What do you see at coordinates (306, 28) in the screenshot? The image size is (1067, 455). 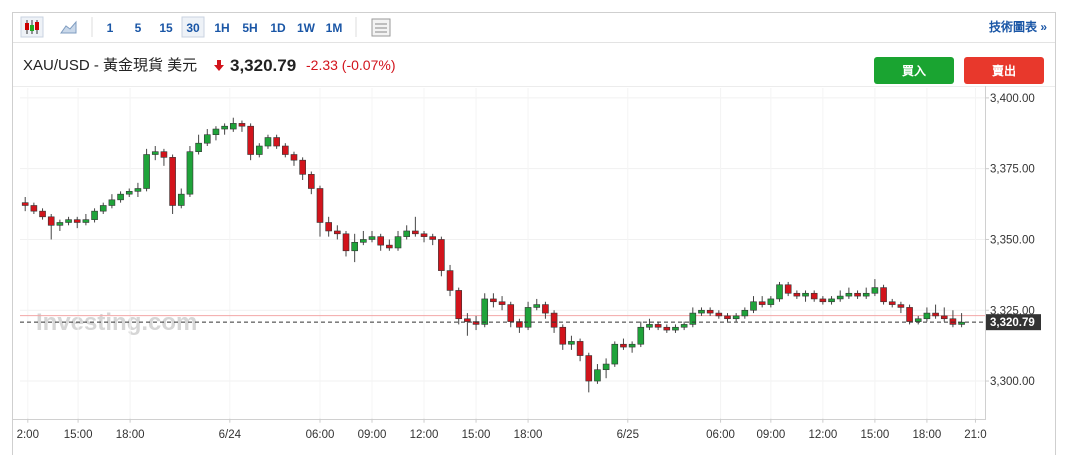 I see `interval-button: 1W` at bounding box center [306, 28].